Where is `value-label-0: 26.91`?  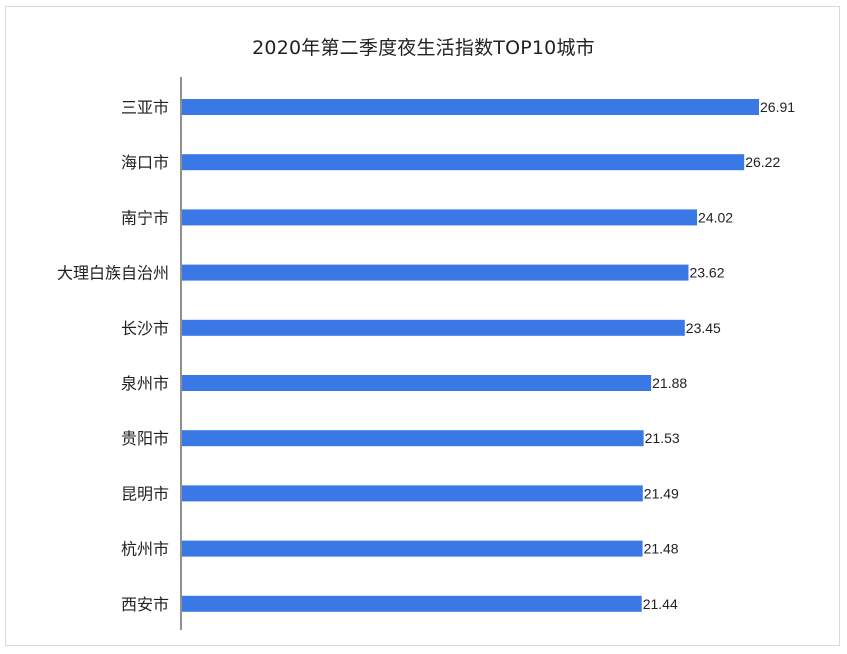
value-label-0: 26.91 is located at coordinates (777, 107).